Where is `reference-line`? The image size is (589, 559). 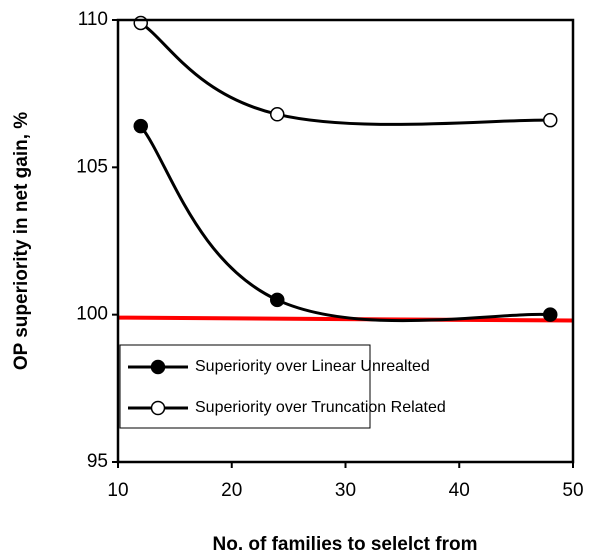
reference-line is located at coordinates (345, 319).